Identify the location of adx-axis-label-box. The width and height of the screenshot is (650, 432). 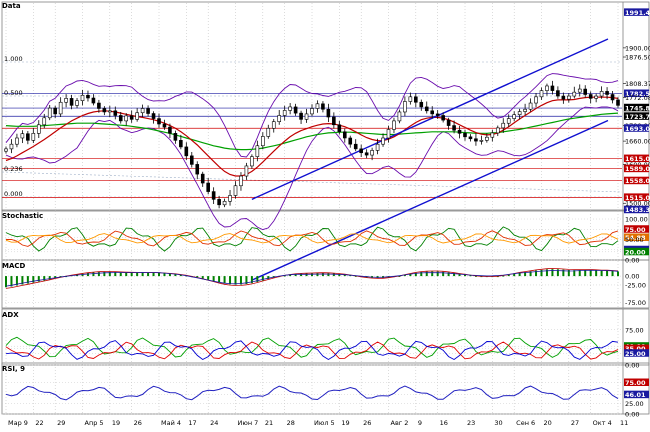
(636, 353).